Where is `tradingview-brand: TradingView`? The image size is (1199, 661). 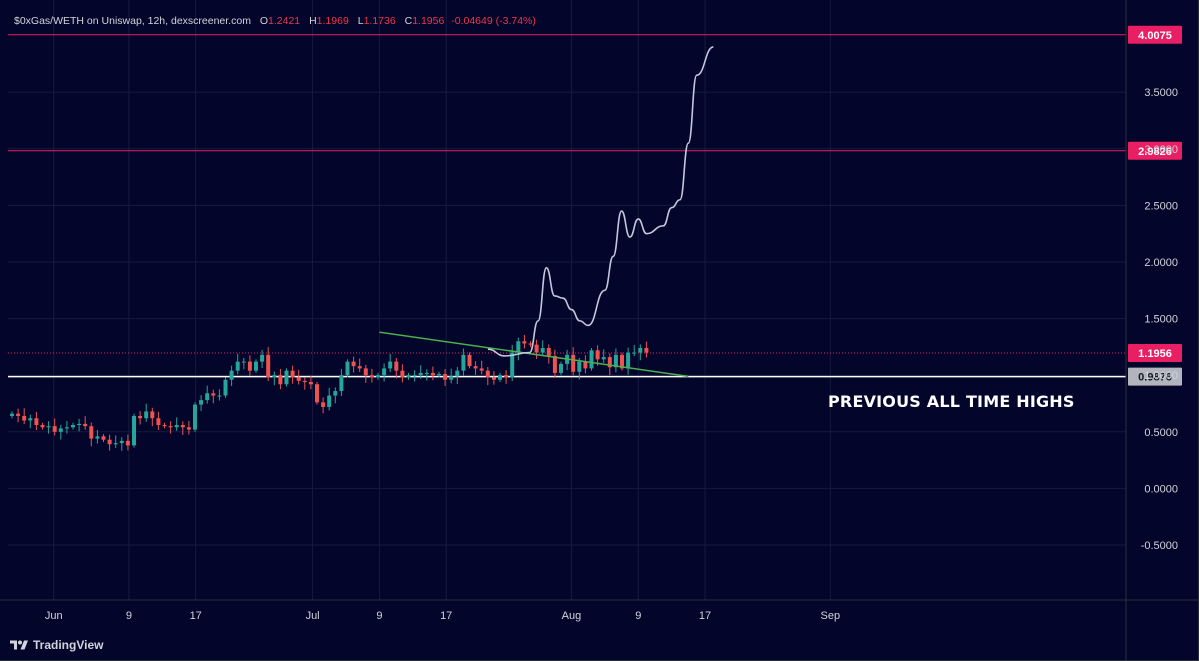
tradingview-brand: TradingView is located at coordinates (56, 645).